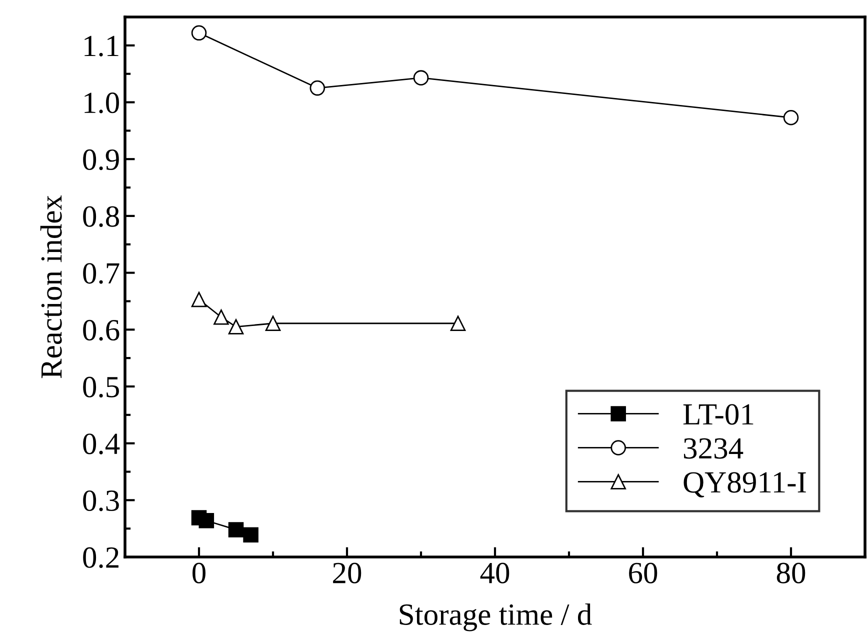 Image resolution: width=867 pixels, height=639 pixels. I want to click on legend-label: LT-01, so click(718, 414).